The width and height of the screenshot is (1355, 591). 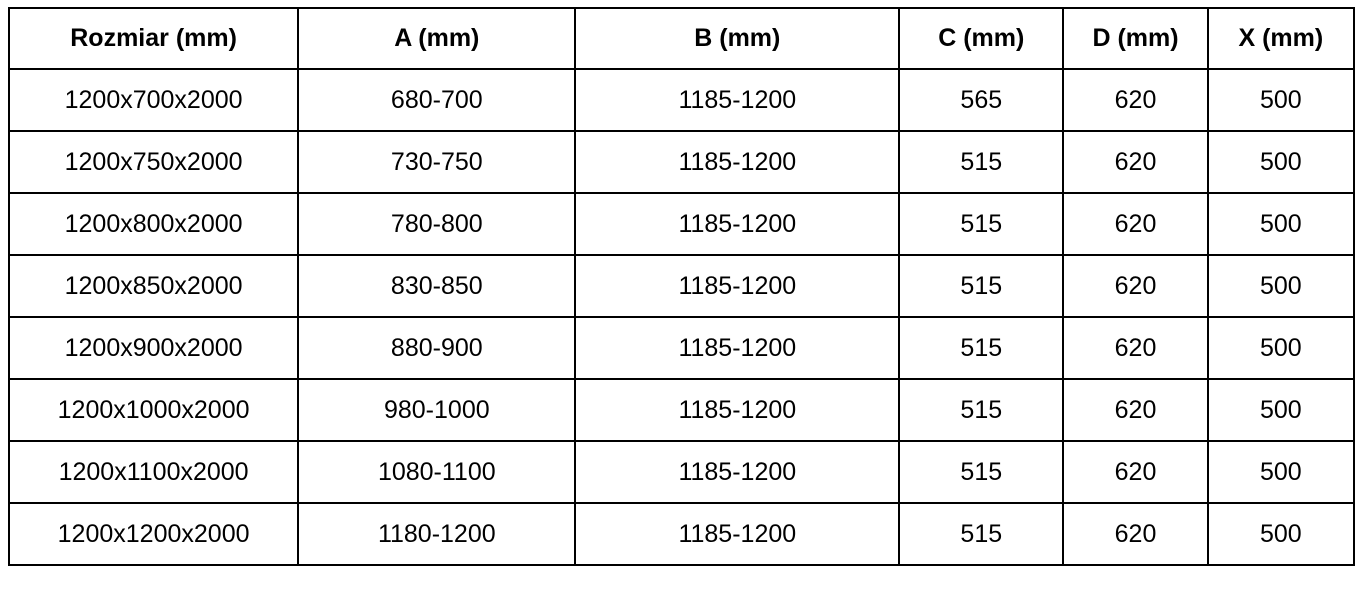 What do you see at coordinates (1135, 38) in the screenshot?
I see `column-header: D (mm)` at bounding box center [1135, 38].